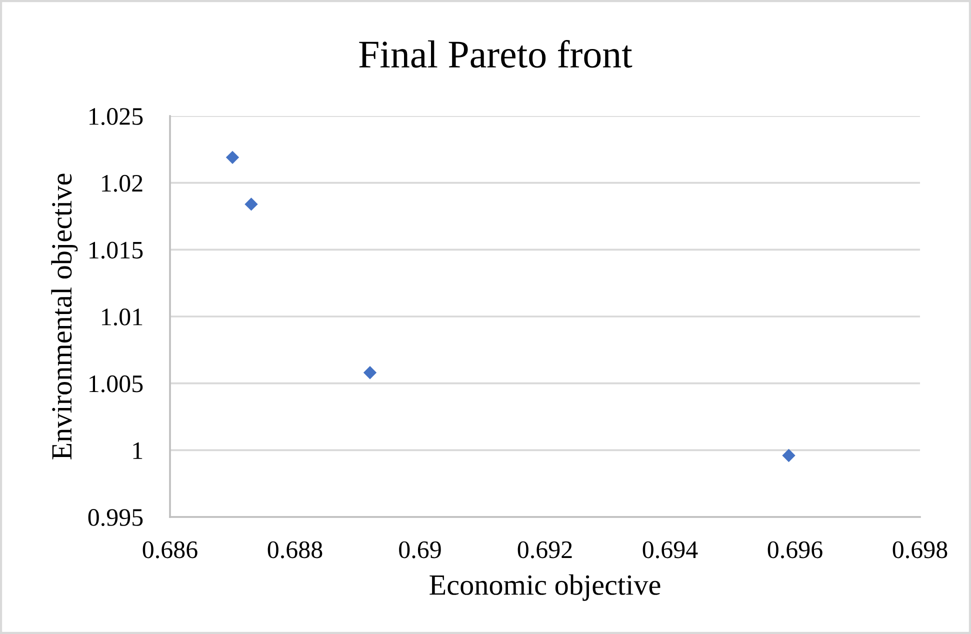  What do you see at coordinates (116, 250) in the screenshot?
I see `y-tick-label: 1.015` at bounding box center [116, 250].